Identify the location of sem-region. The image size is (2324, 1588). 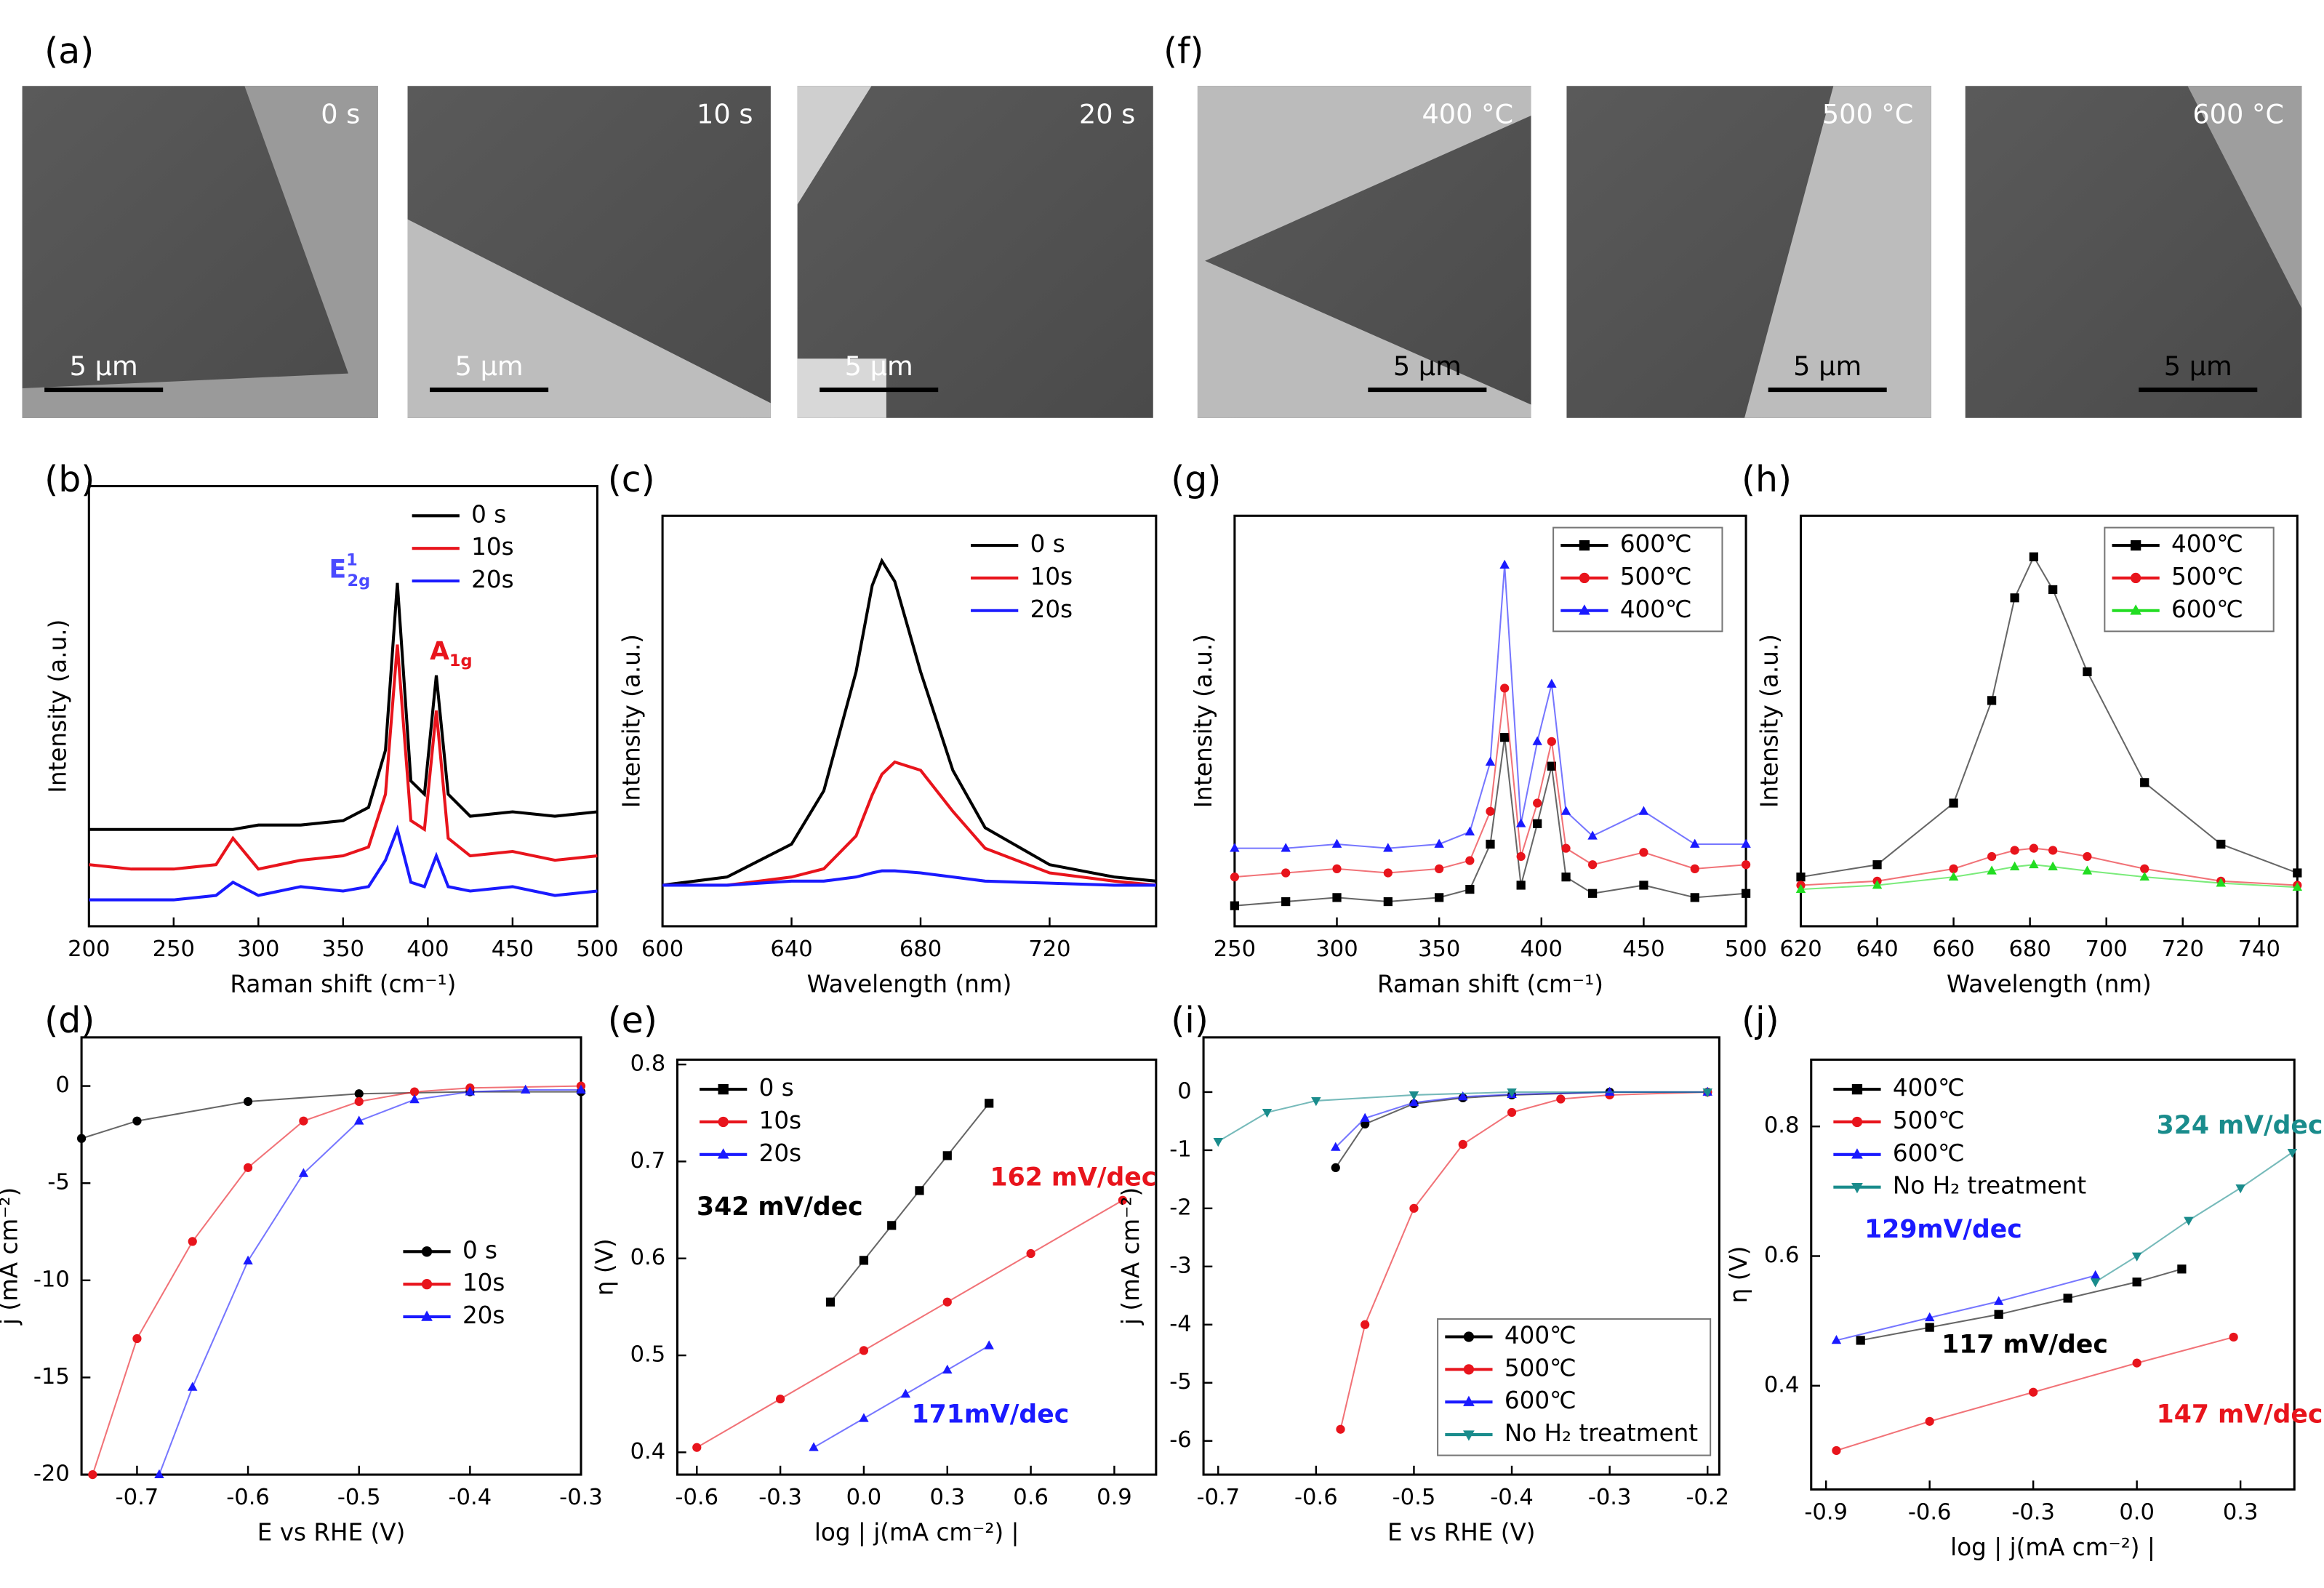
(200, 252).